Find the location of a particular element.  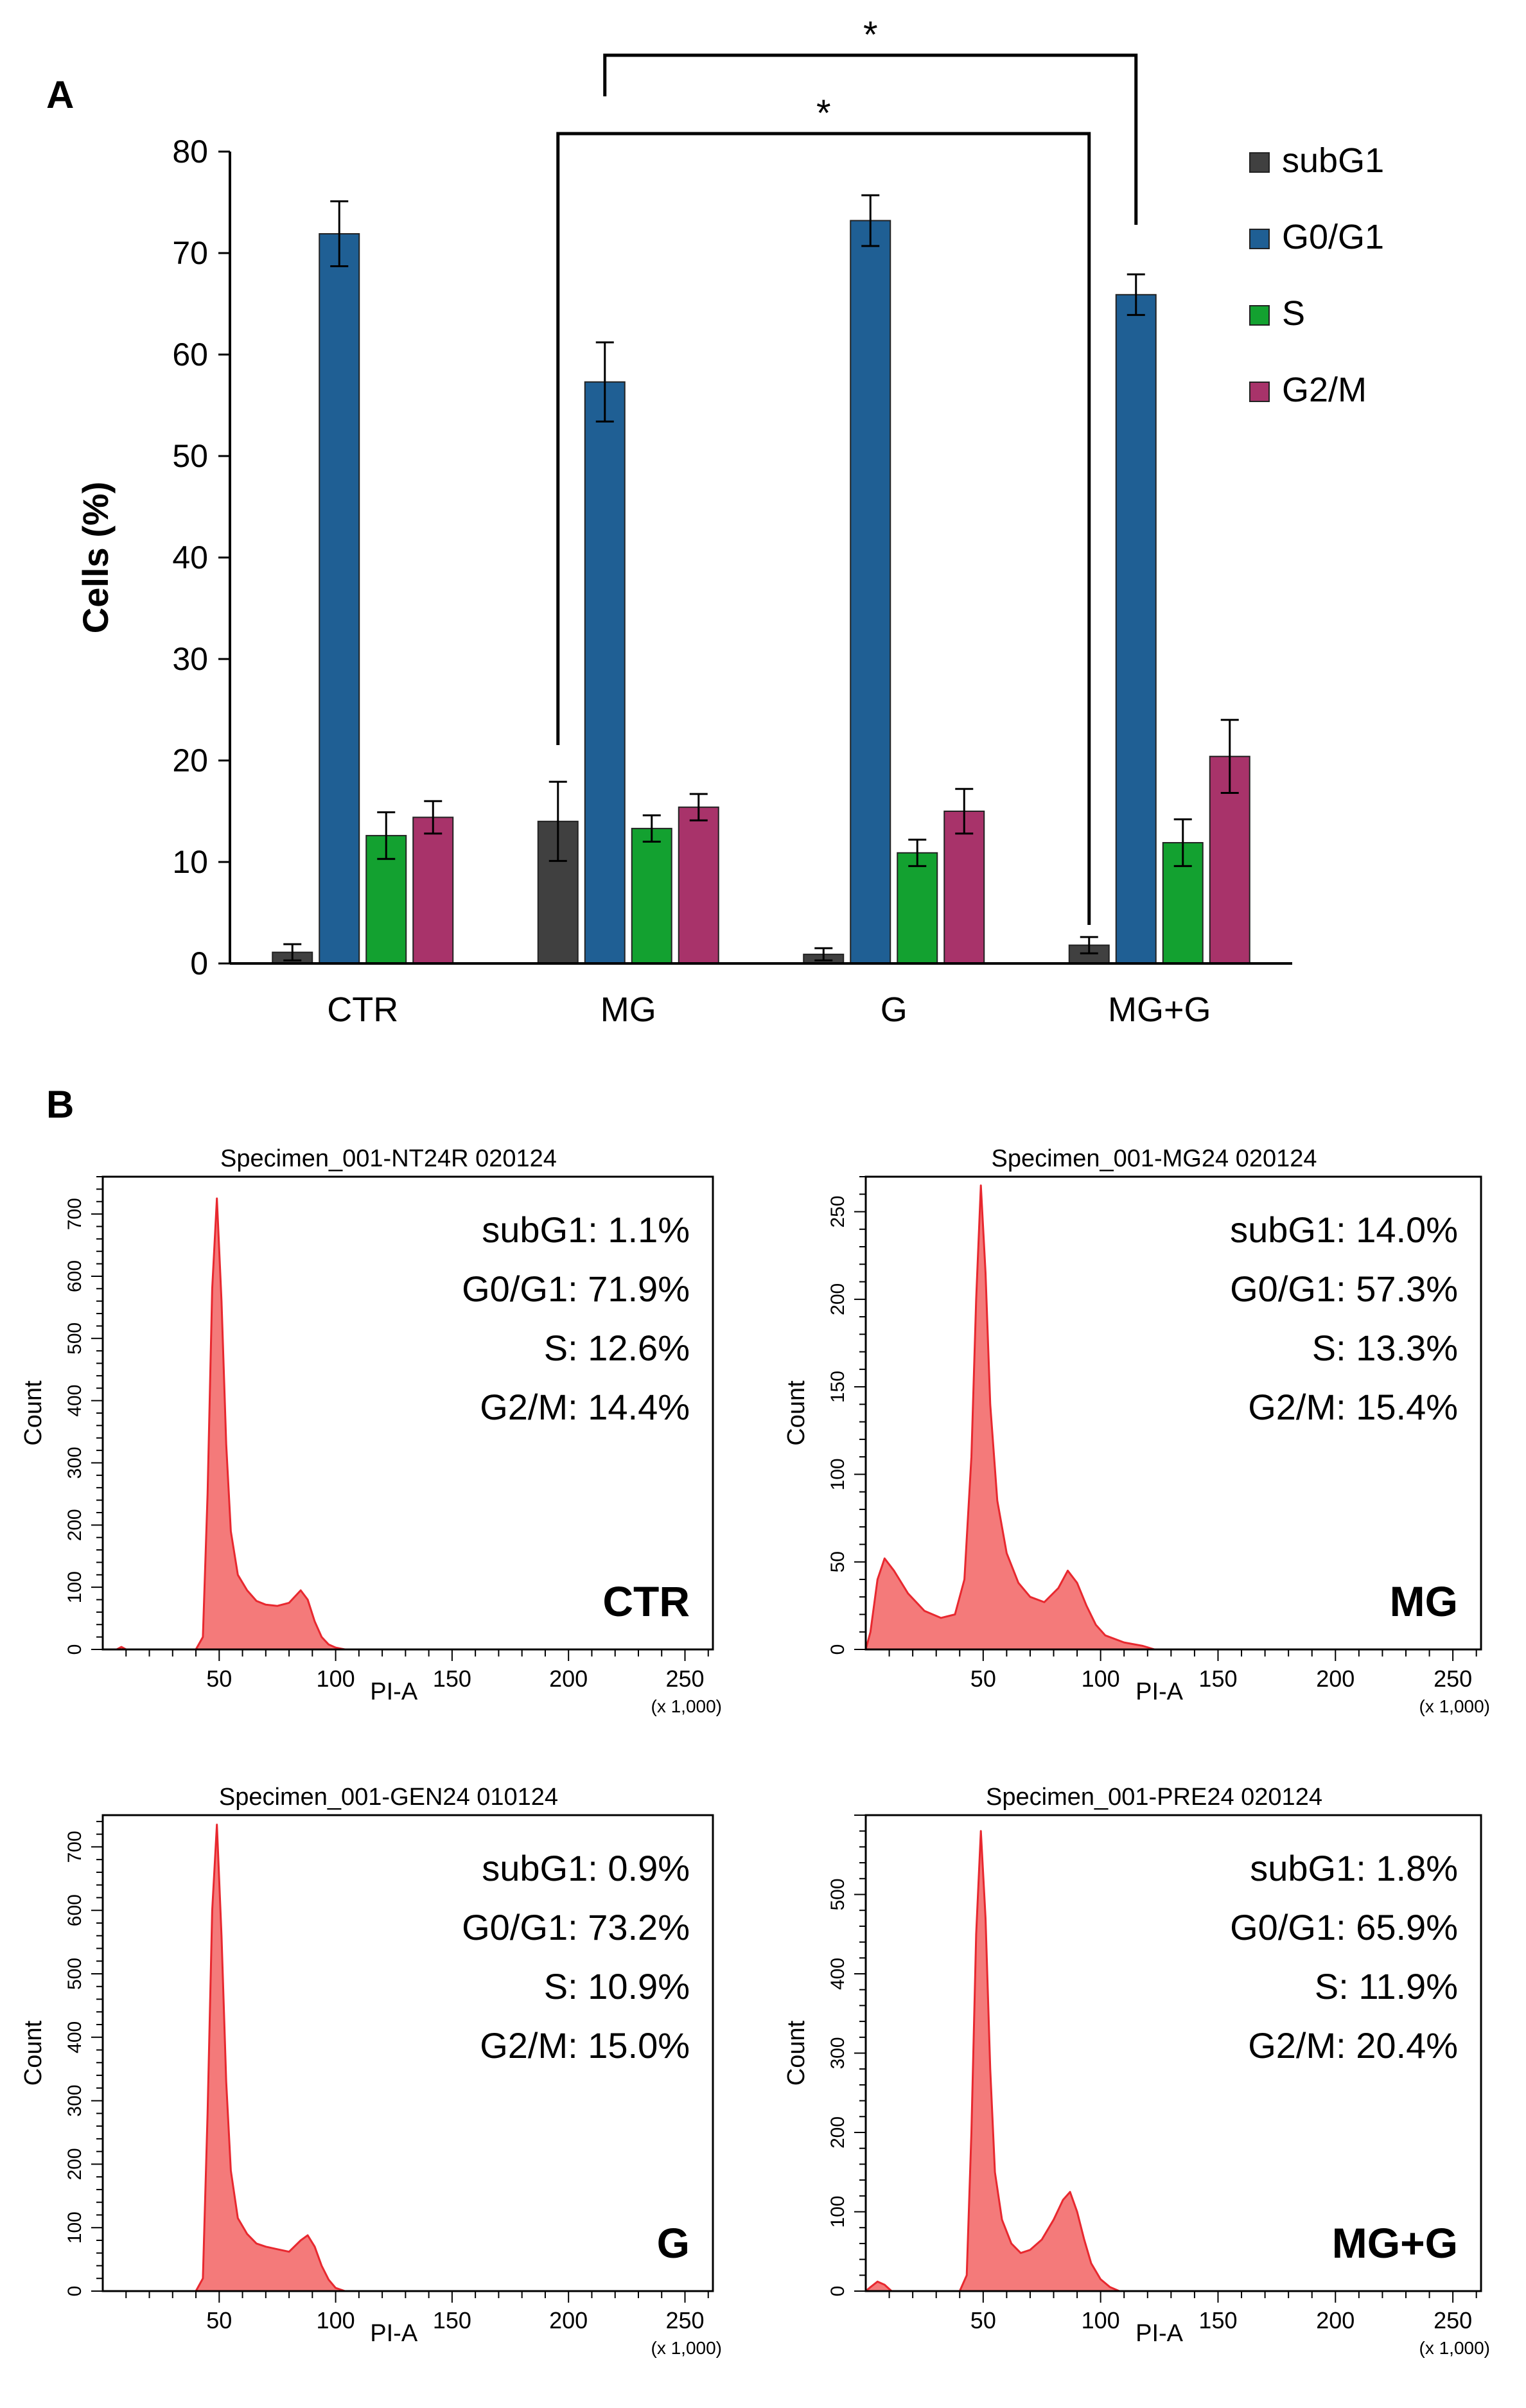

y-tick-label: 600 is located at coordinates (74, 1276).